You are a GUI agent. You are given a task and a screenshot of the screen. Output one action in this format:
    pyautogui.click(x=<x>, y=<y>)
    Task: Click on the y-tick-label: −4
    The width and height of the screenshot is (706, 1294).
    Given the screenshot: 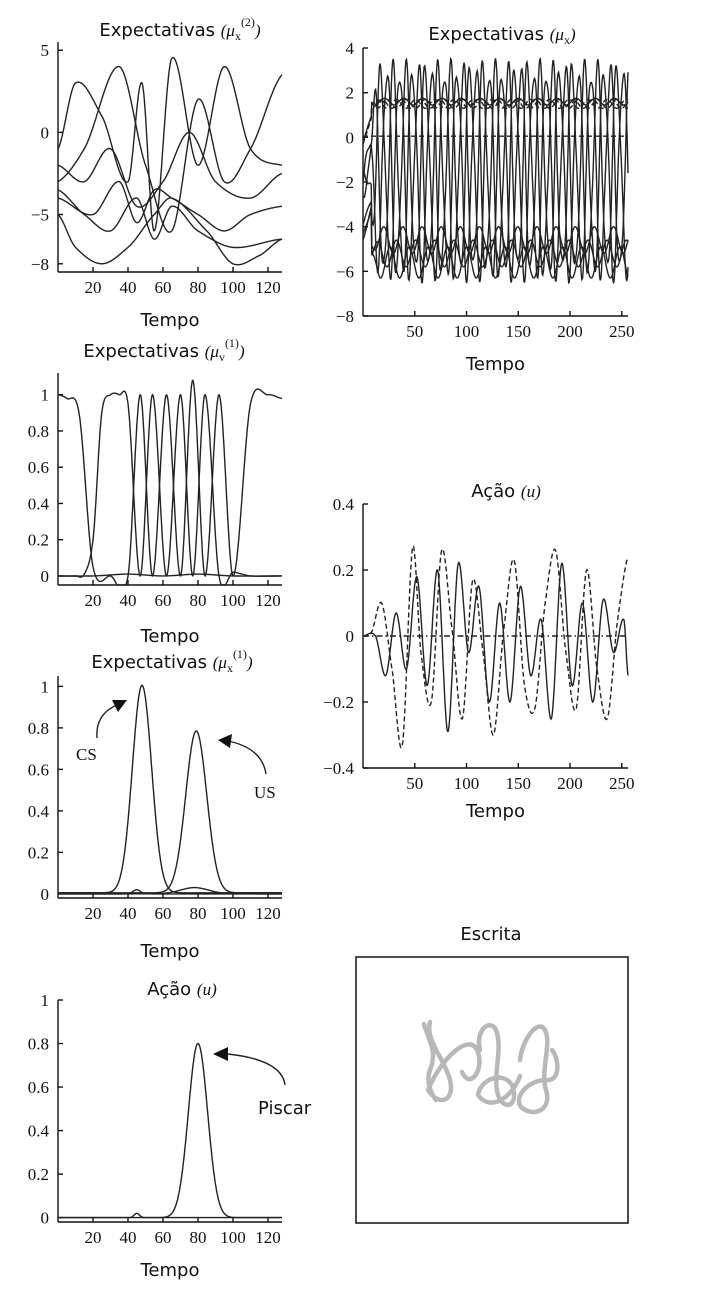 What is the action you would take?
    pyautogui.click(x=345, y=227)
    